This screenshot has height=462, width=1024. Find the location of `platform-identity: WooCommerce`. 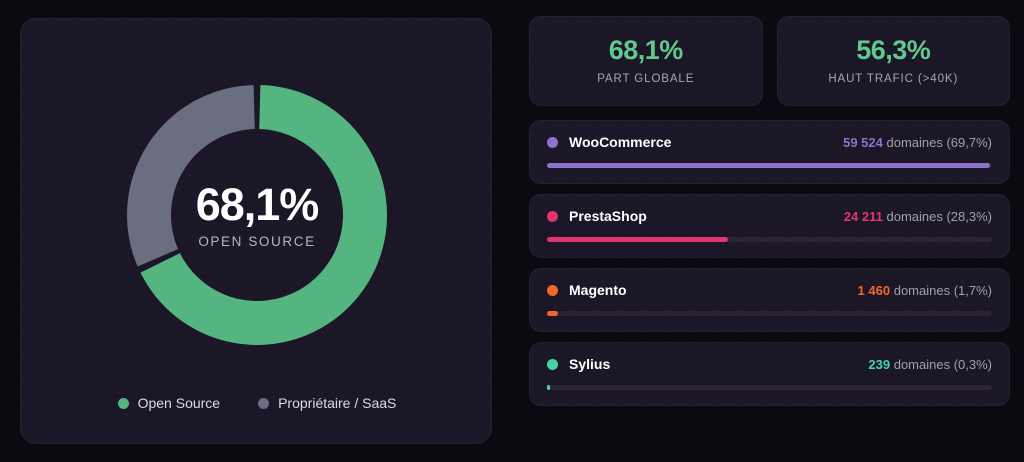

platform-identity: WooCommerce is located at coordinates (609, 142).